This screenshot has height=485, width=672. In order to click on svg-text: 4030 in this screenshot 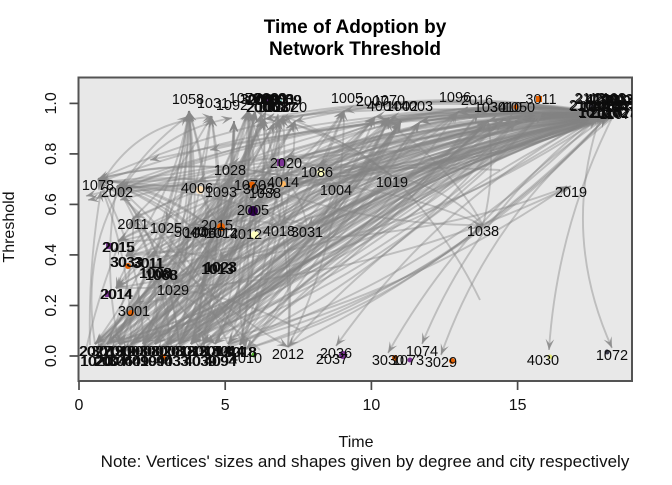, I will do `click(543, 361)`.